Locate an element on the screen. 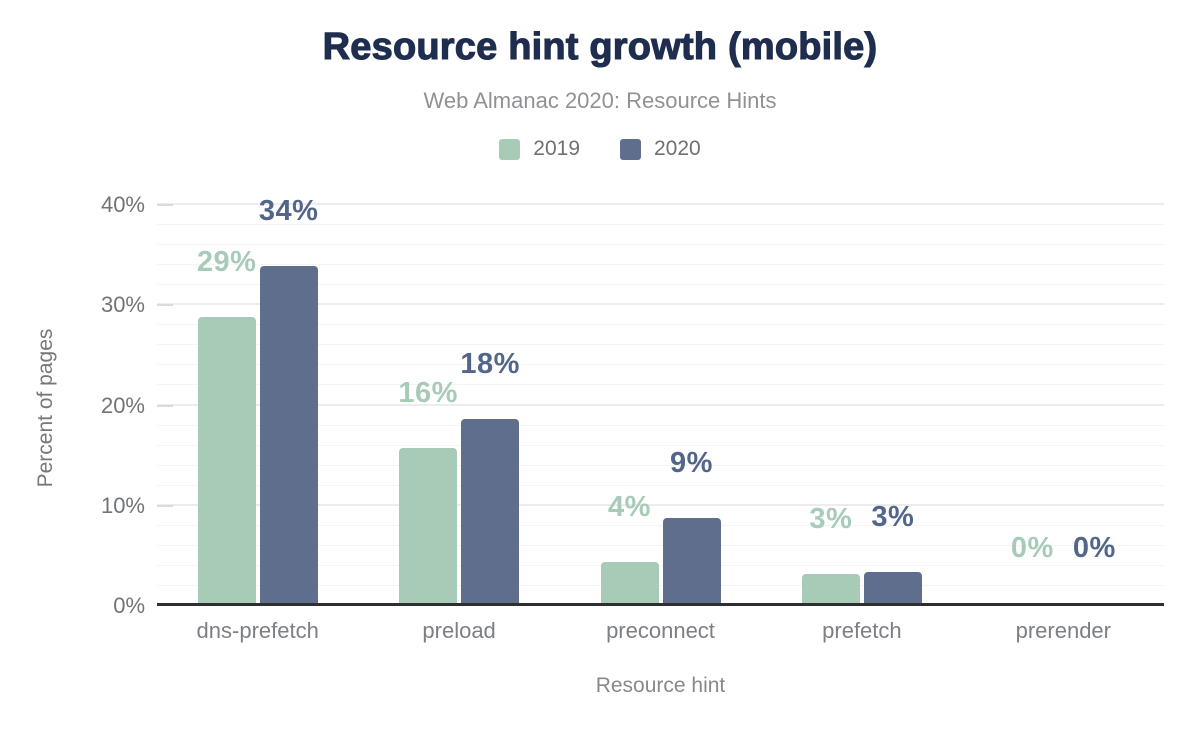 The height and width of the screenshot is (742, 1200). bar-2019-prefetch is located at coordinates (830, 588).